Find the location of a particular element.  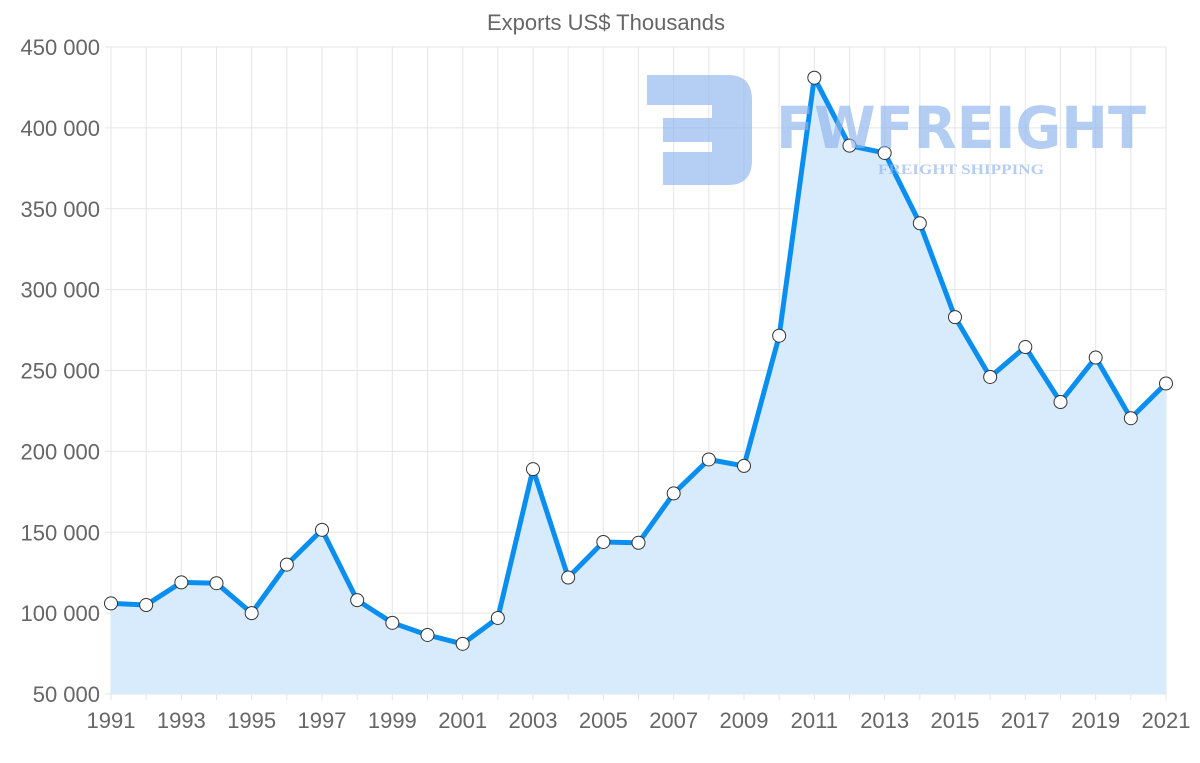

data-point-2021 is located at coordinates (1166, 383).